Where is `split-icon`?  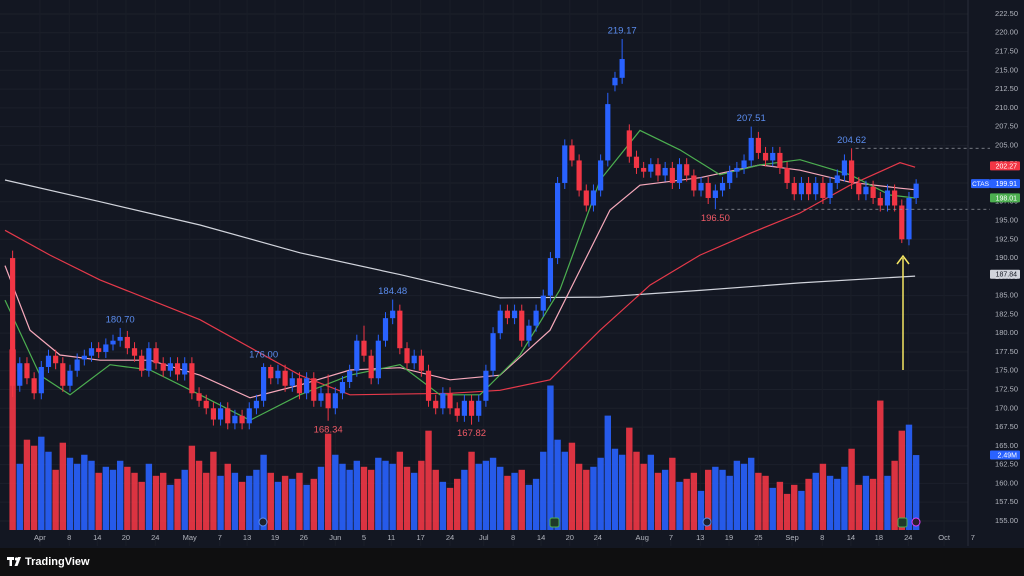
split-icon is located at coordinates (916, 522).